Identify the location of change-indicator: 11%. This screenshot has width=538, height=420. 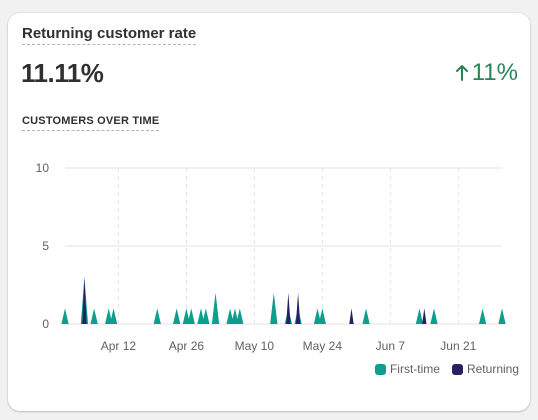
(486, 73).